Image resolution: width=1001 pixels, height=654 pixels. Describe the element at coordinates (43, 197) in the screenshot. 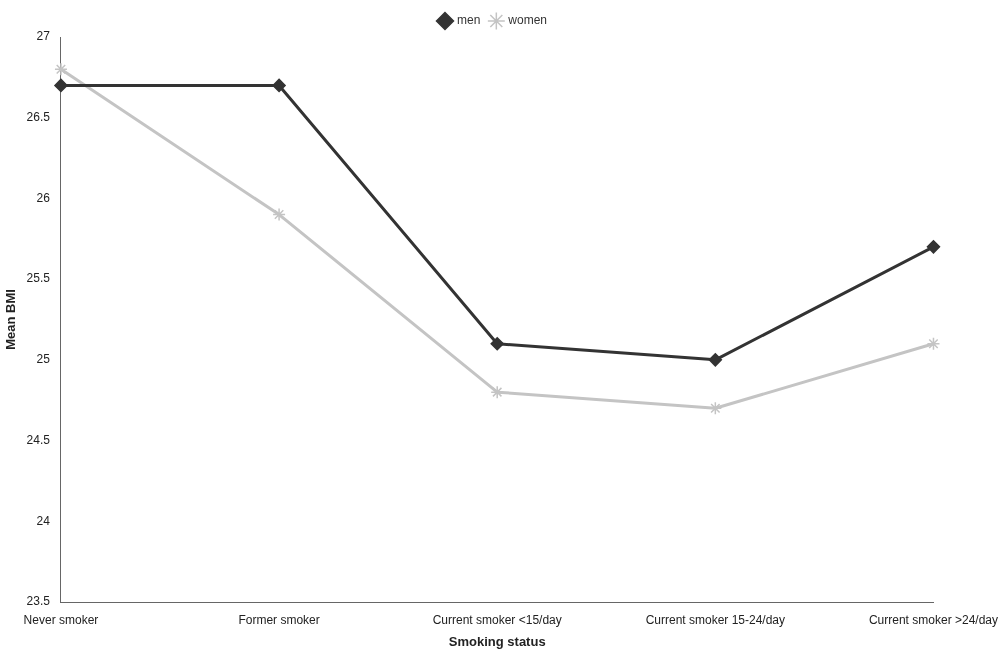

I see `y-tick-label: 26` at that location.